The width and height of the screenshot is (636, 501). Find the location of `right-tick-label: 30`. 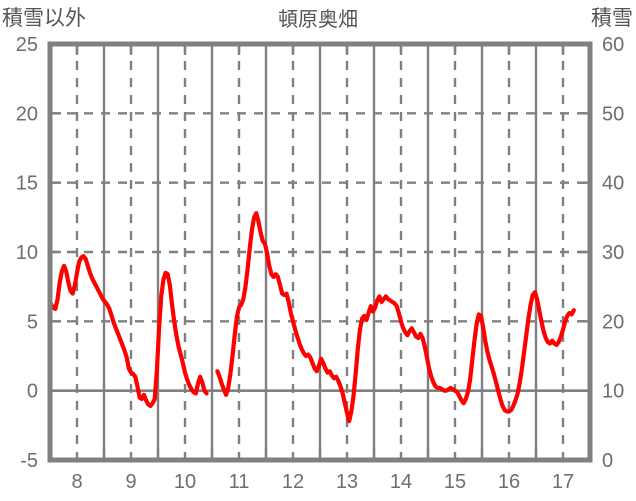

right-tick-label: 30 is located at coordinates (613, 253).